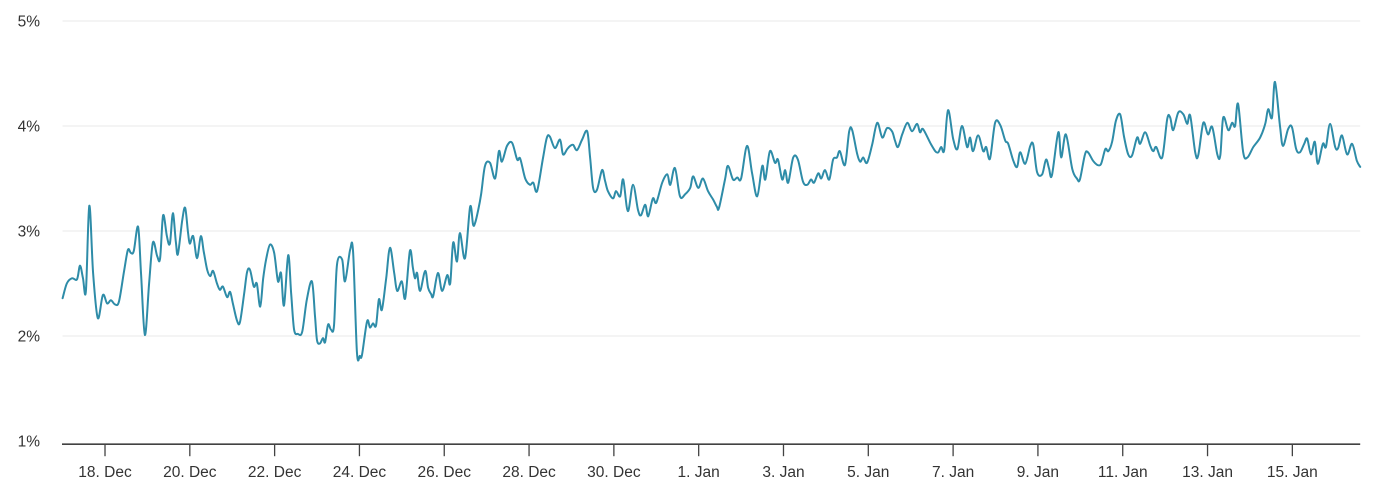 The image size is (1375, 501). What do you see at coordinates (1038, 472) in the screenshot?
I see `x-axis-label: 9. Jan` at bounding box center [1038, 472].